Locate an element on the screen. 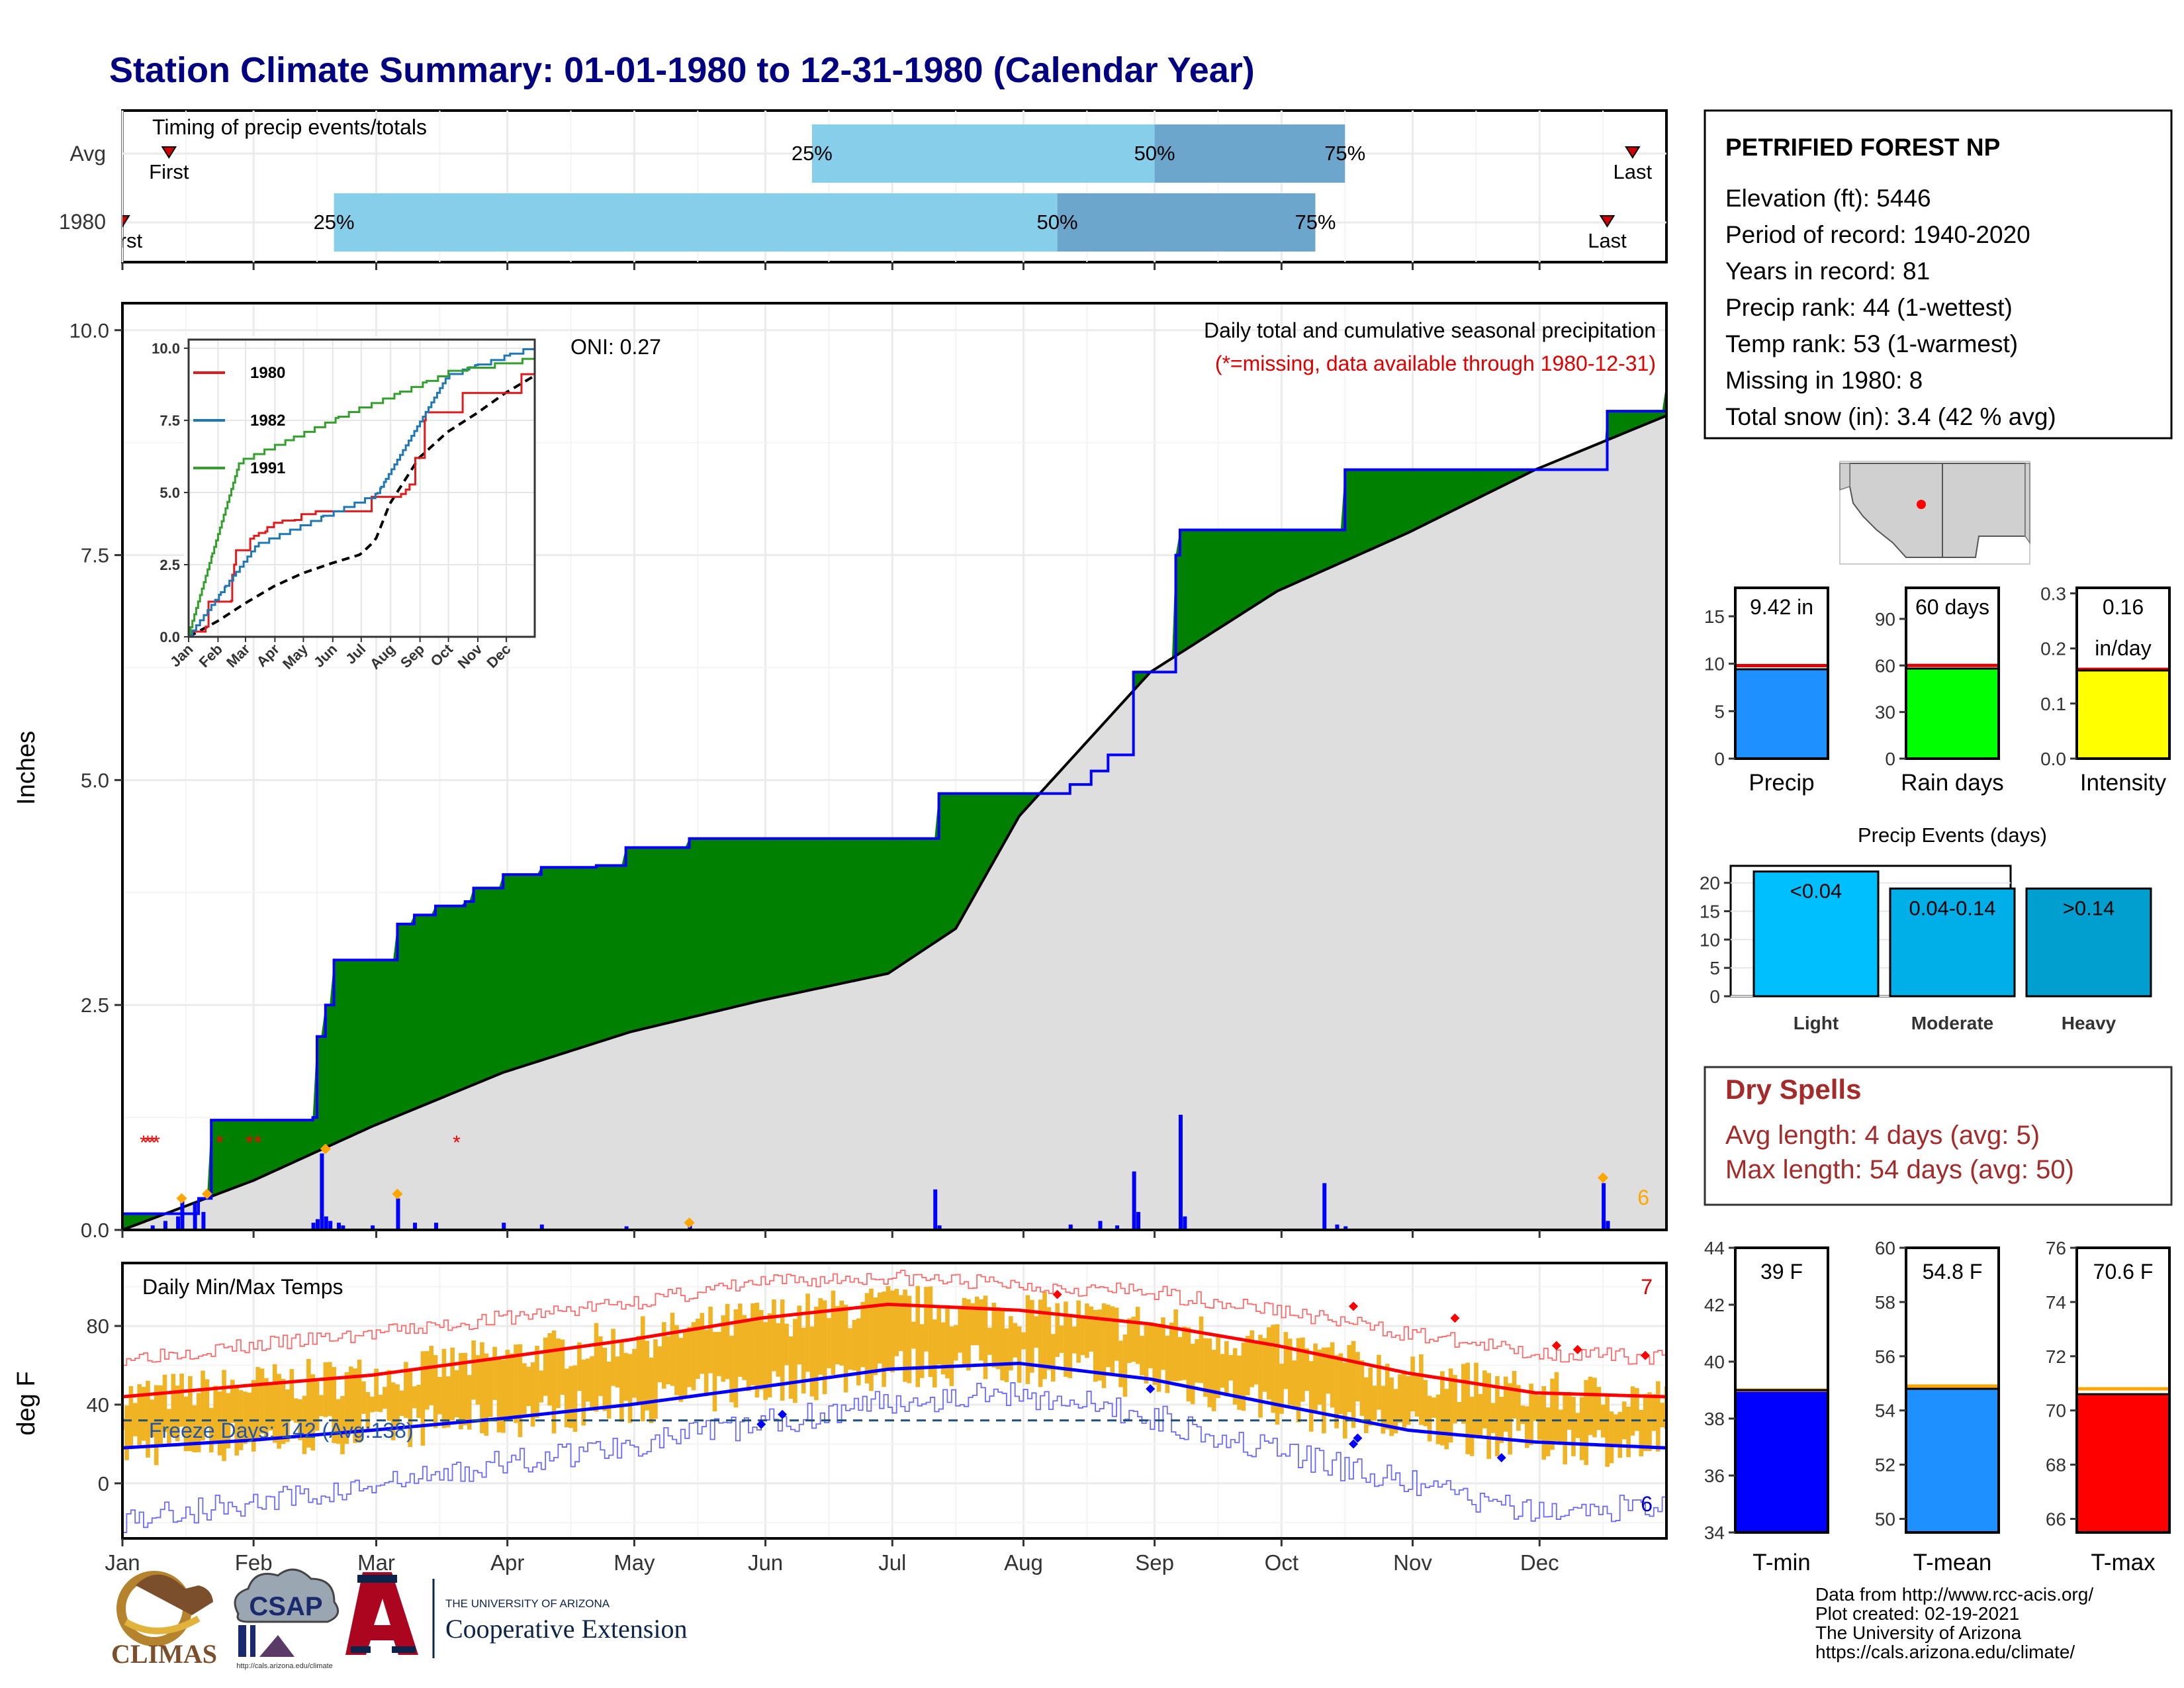 The width and height of the screenshot is (2184, 1688). temp-y-tick: 40 is located at coordinates (98, 1405).